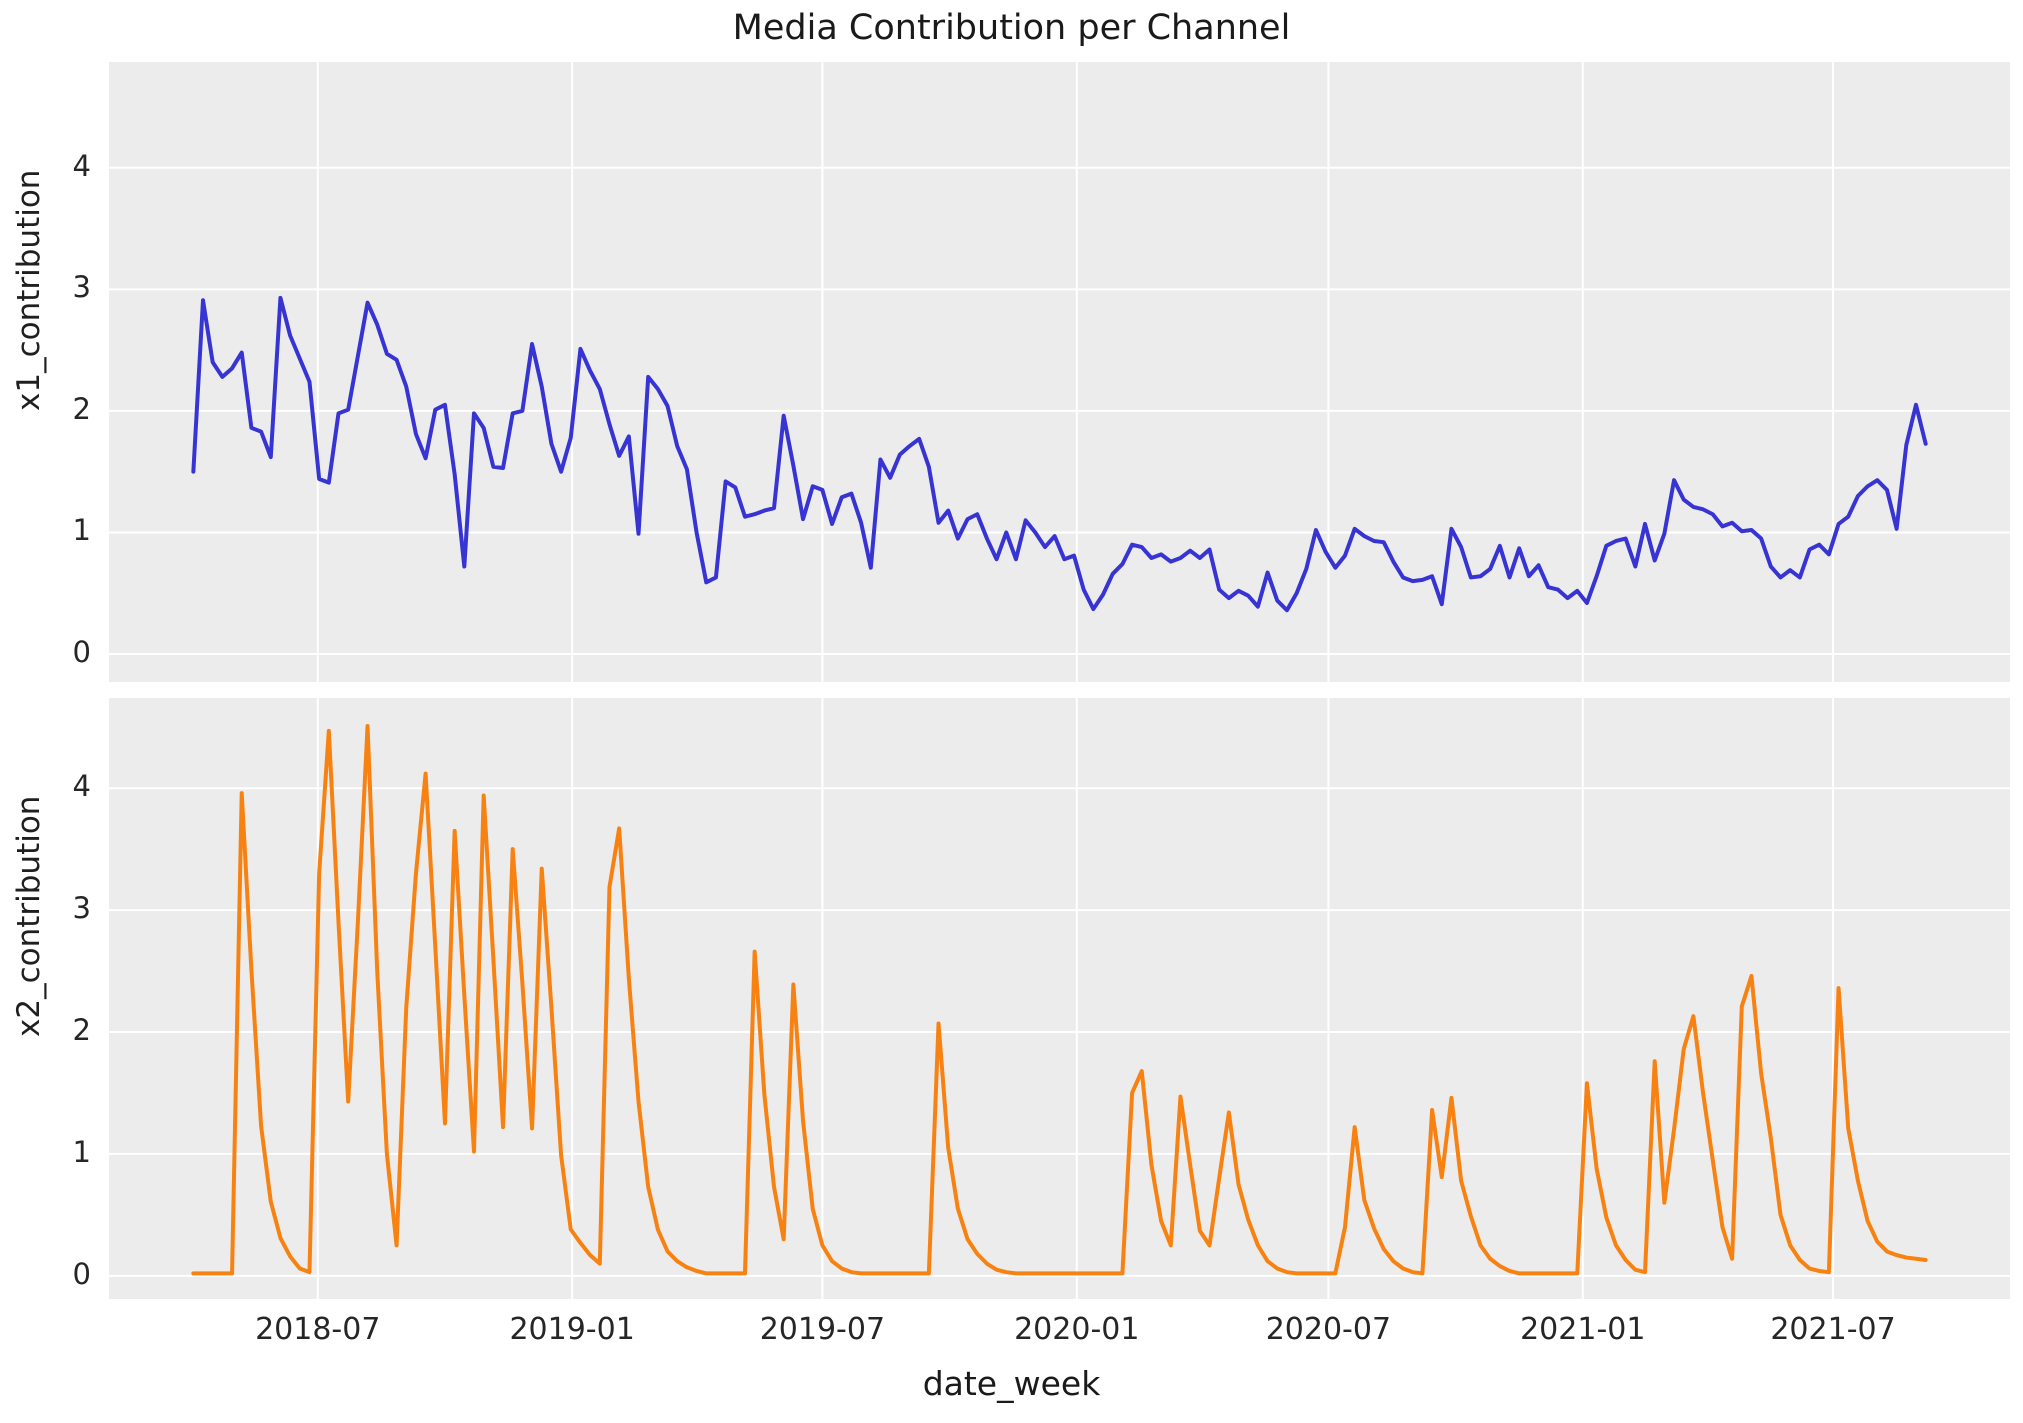  What do you see at coordinates (572, 1329) in the screenshot?
I see `x-tick-label: 2019-01` at bounding box center [572, 1329].